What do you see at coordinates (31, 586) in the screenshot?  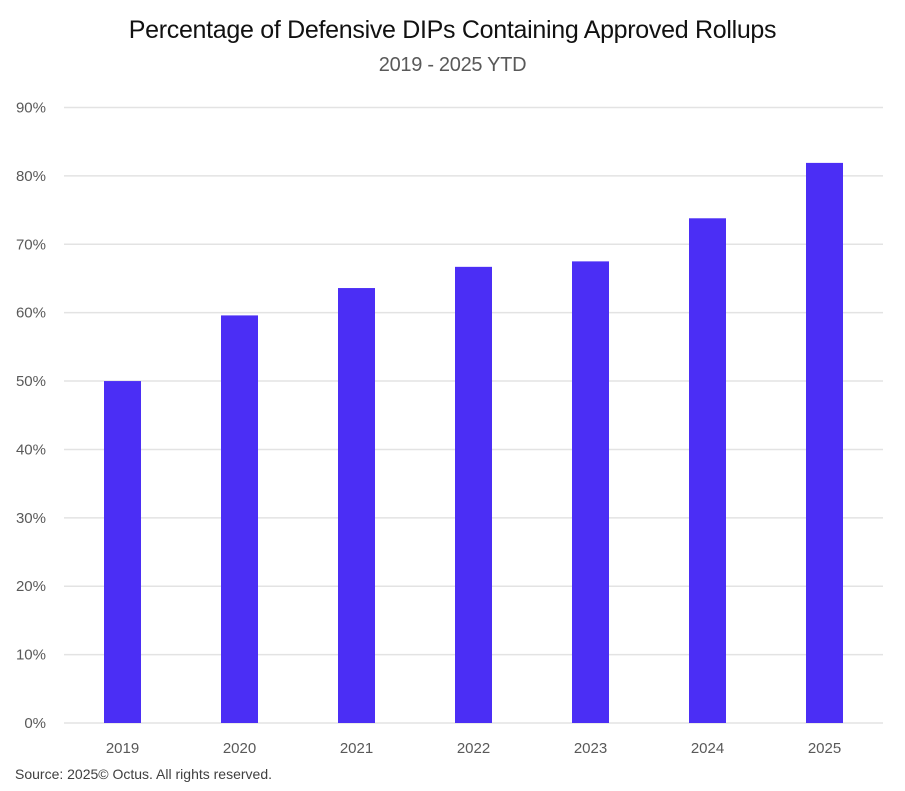 I see `y-tick-label: 20%` at bounding box center [31, 586].